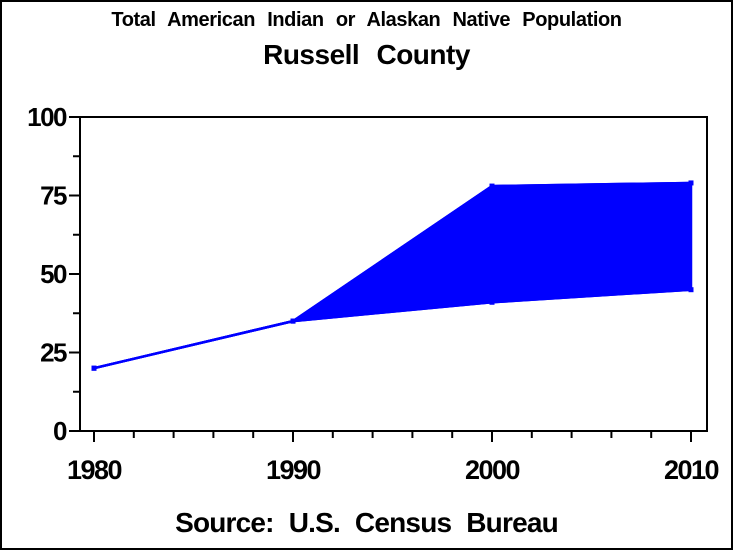  What do you see at coordinates (392, 329) in the screenshot?
I see `lower-bound-line` at bounding box center [392, 329].